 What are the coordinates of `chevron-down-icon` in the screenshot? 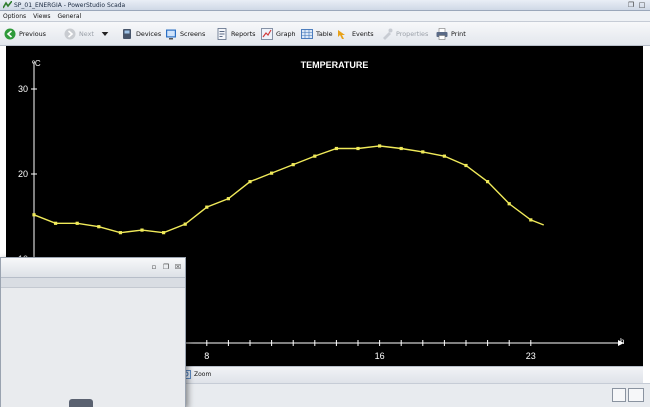 It's located at (105, 34).